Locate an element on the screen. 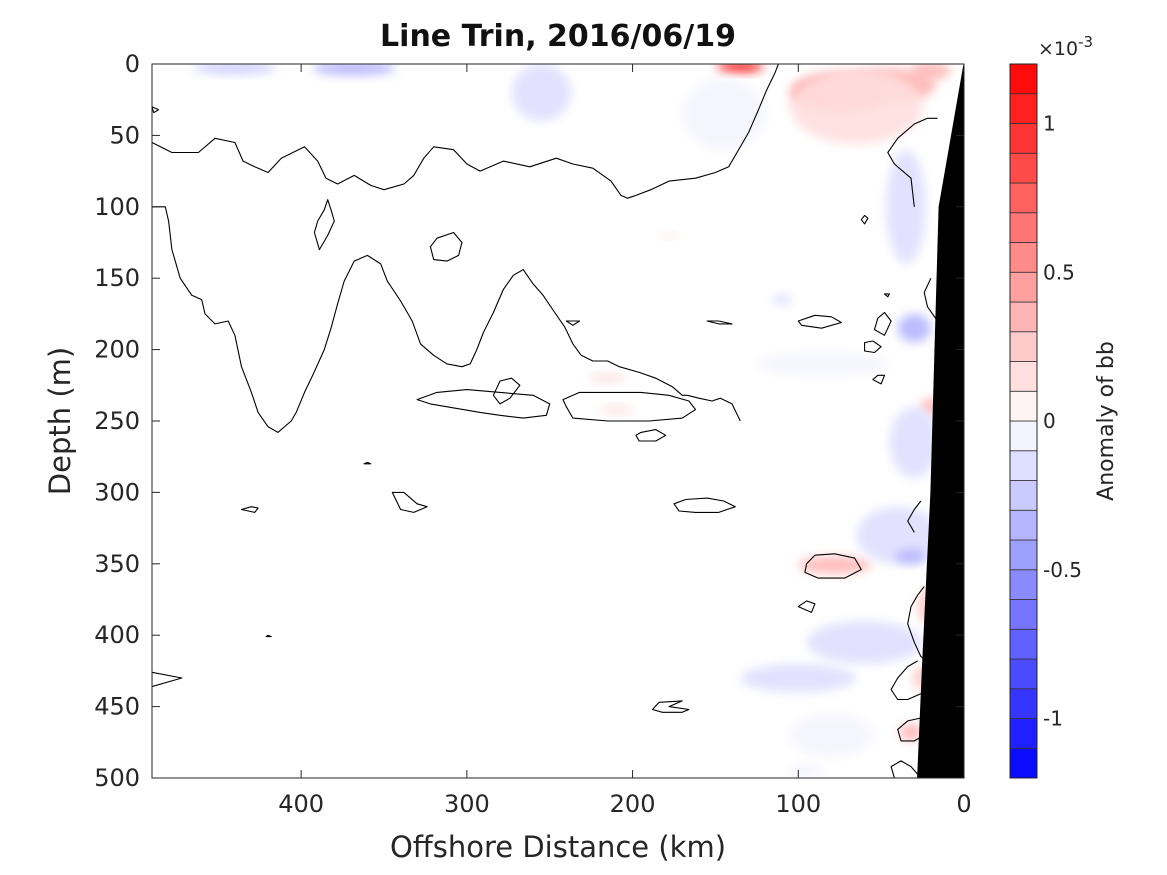 The height and width of the screenshot is (875, 1167). y-axis-label: Depth (m) is located at coordinates (60, 421).